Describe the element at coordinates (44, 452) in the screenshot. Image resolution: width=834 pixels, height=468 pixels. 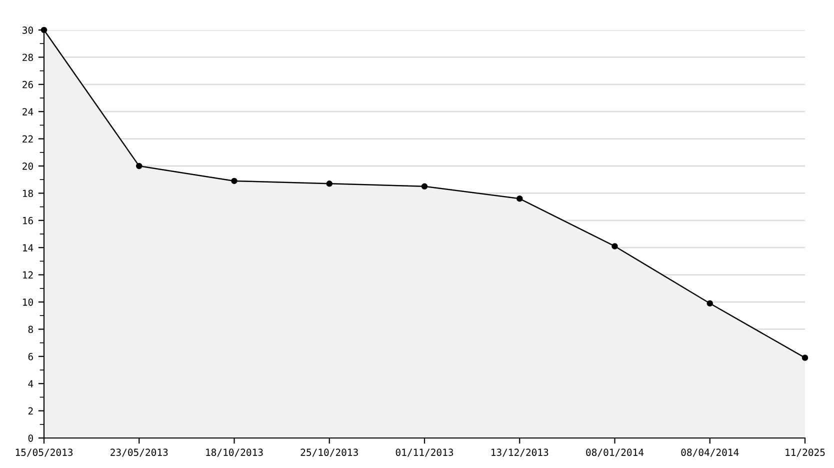
I see `x-tick-label: 15/05/2013` at that location.